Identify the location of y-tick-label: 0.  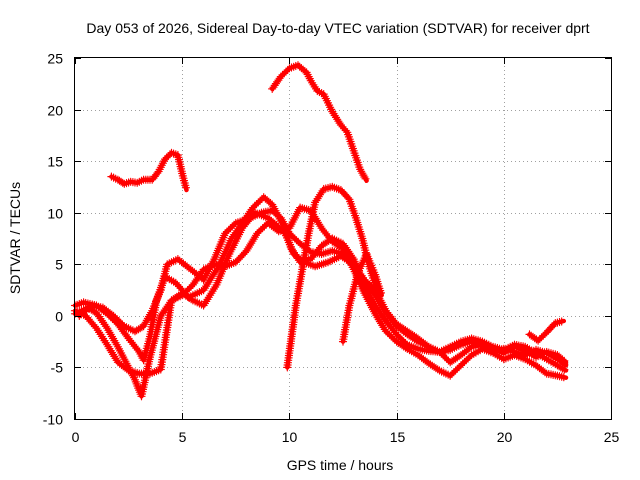
(59, 317).